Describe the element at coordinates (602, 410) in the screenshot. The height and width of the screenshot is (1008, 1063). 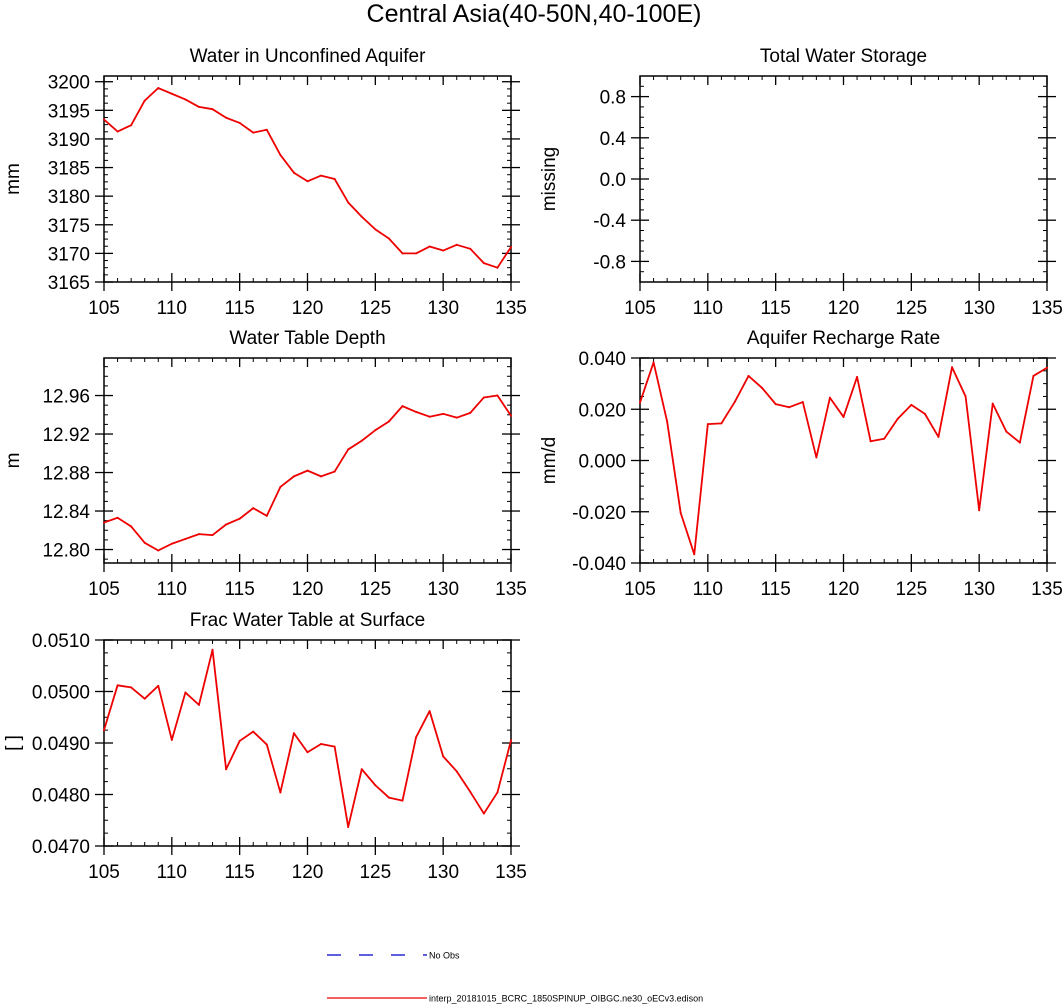
I see `y-tick-label: 0.020` at that location.